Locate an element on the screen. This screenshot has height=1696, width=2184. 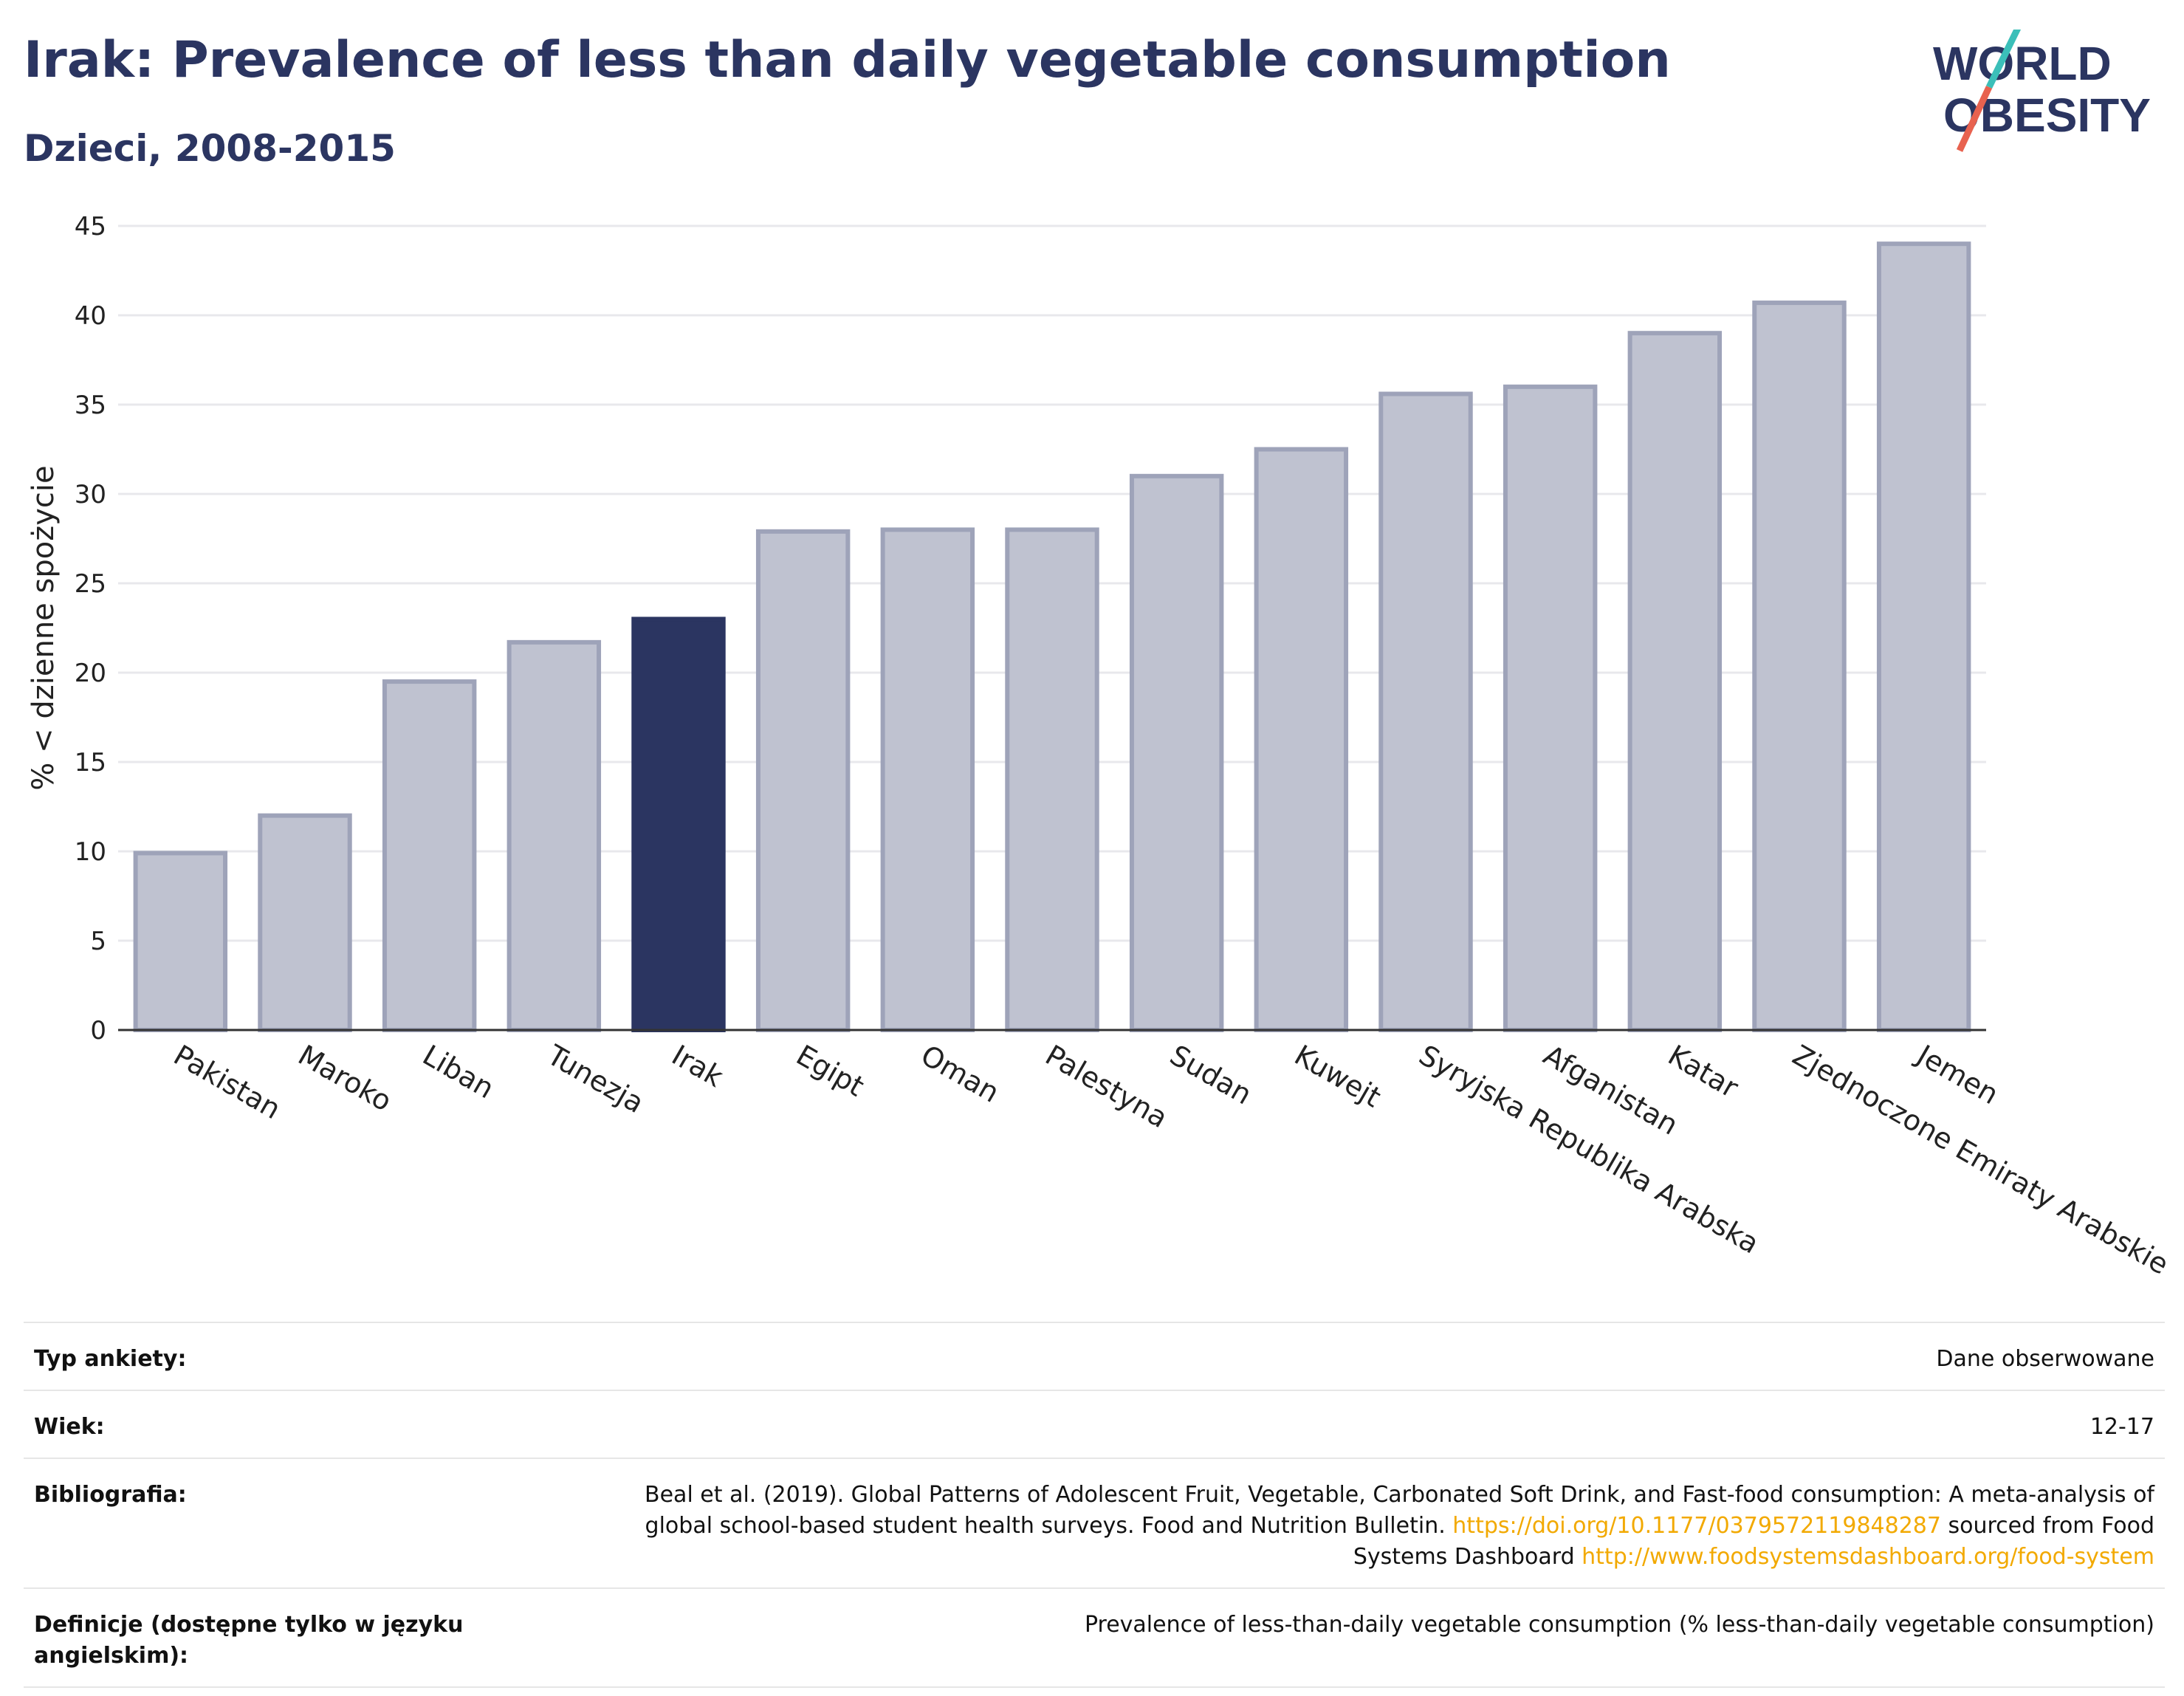
y-axis-title: % < dzienne spożycie is located at coordinates (44, 627).